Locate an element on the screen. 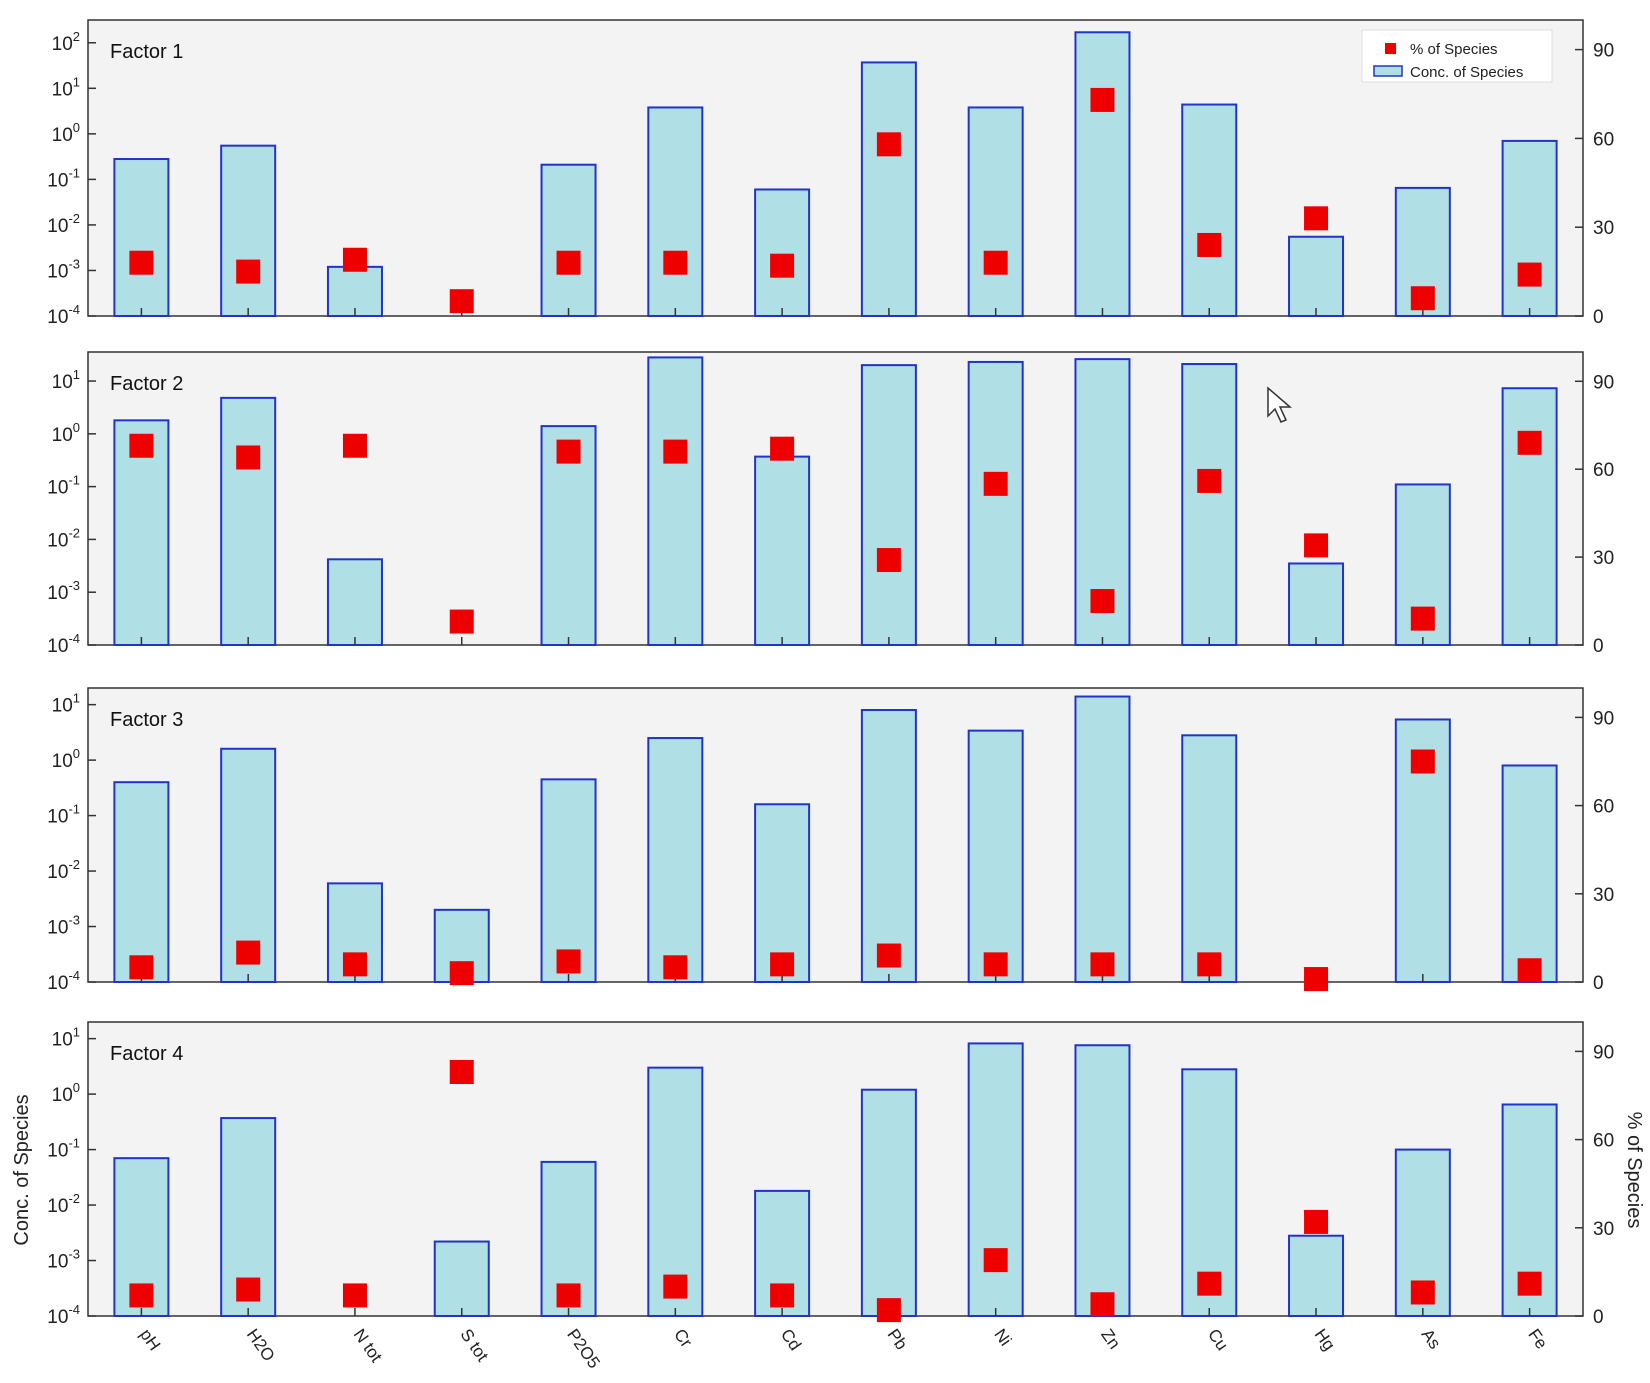 This screenshot has height=1383, width=1650. conc-bar-fe is located at coordinates (1529, 228).